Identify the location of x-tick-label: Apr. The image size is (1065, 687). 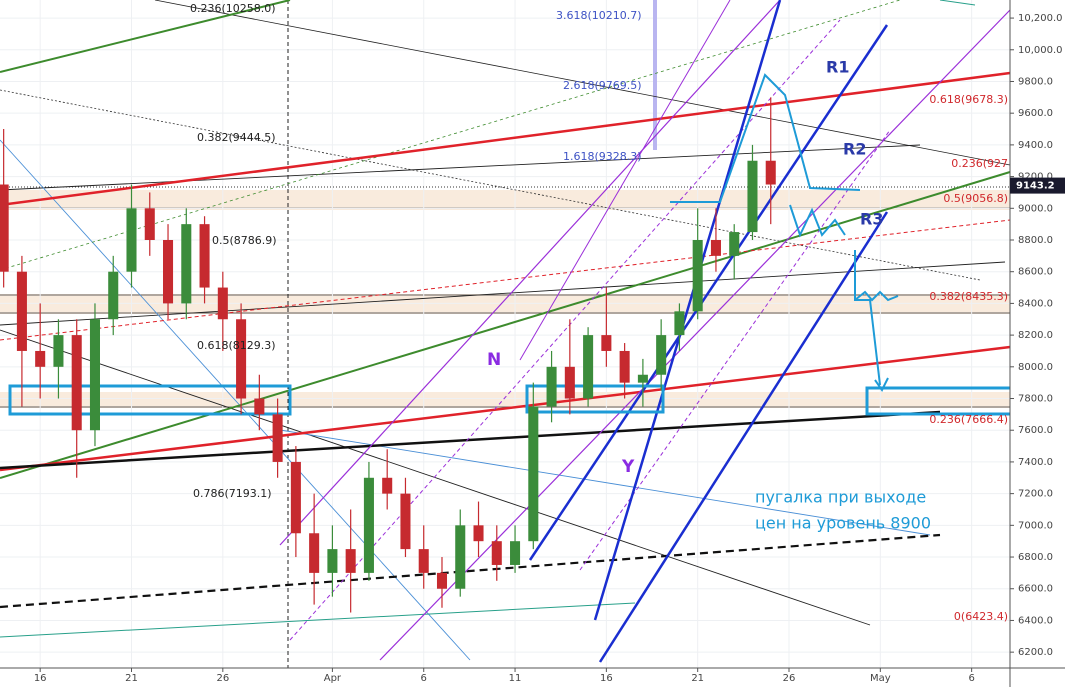
(333, 678).